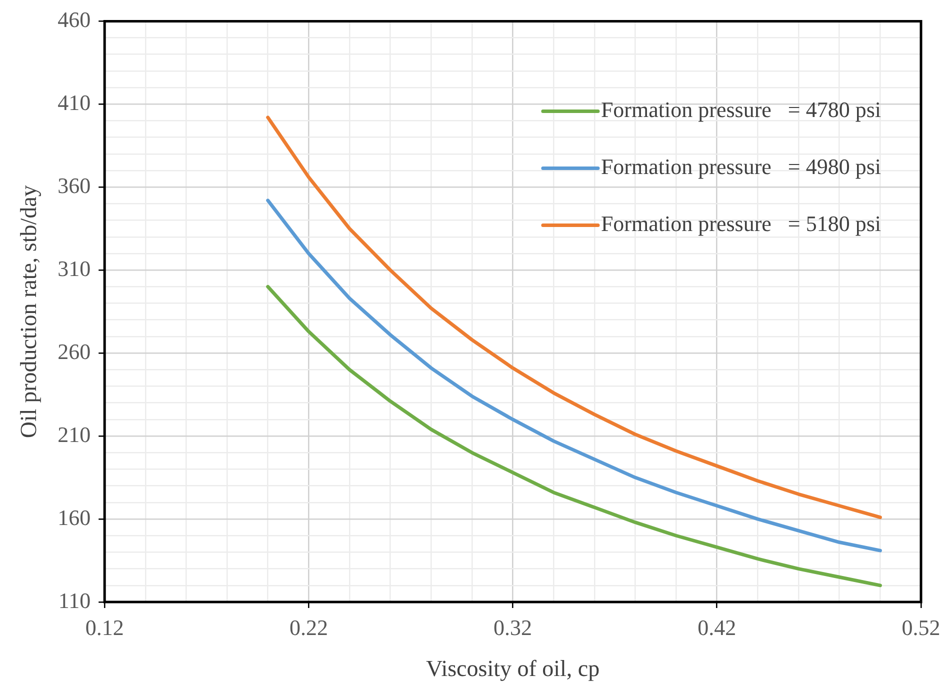 Image resolution: width=951 pixels, height=698 pixels. Describe the element at coordinates (28, 311) in the screenshot. I see `y-axis-title: Oil production rate, stb/day` at that location.